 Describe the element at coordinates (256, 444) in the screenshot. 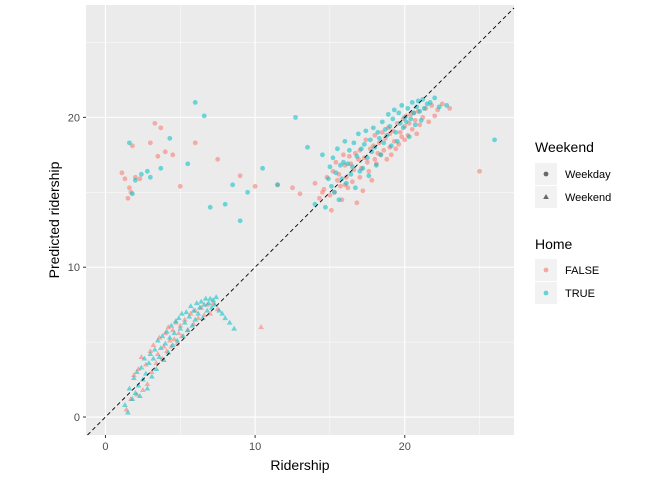

I see `x-axis-ticks: 0 10 20` at that location.